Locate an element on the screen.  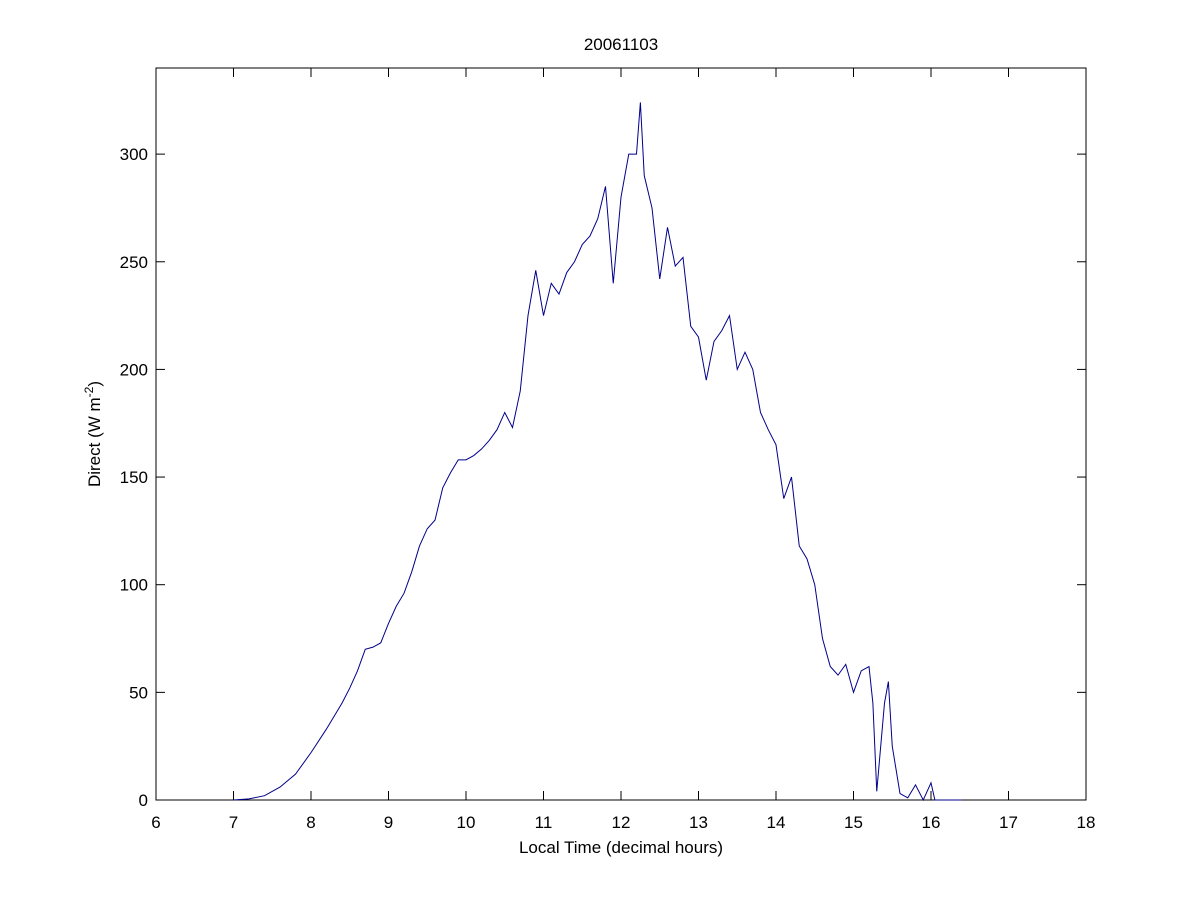
x-tick-label: 12 is located at coordinates (621, 822).